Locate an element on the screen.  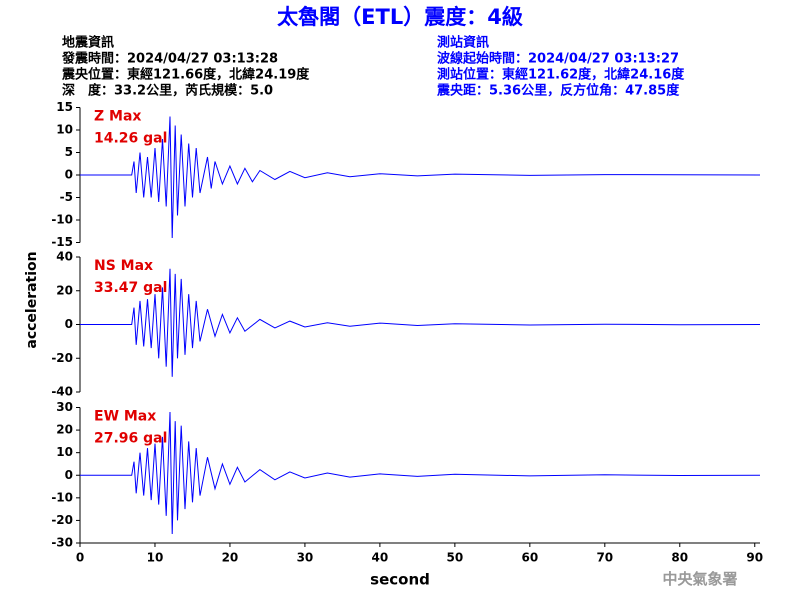
y-tick-label: 40 is located at coordinates (64, 257).